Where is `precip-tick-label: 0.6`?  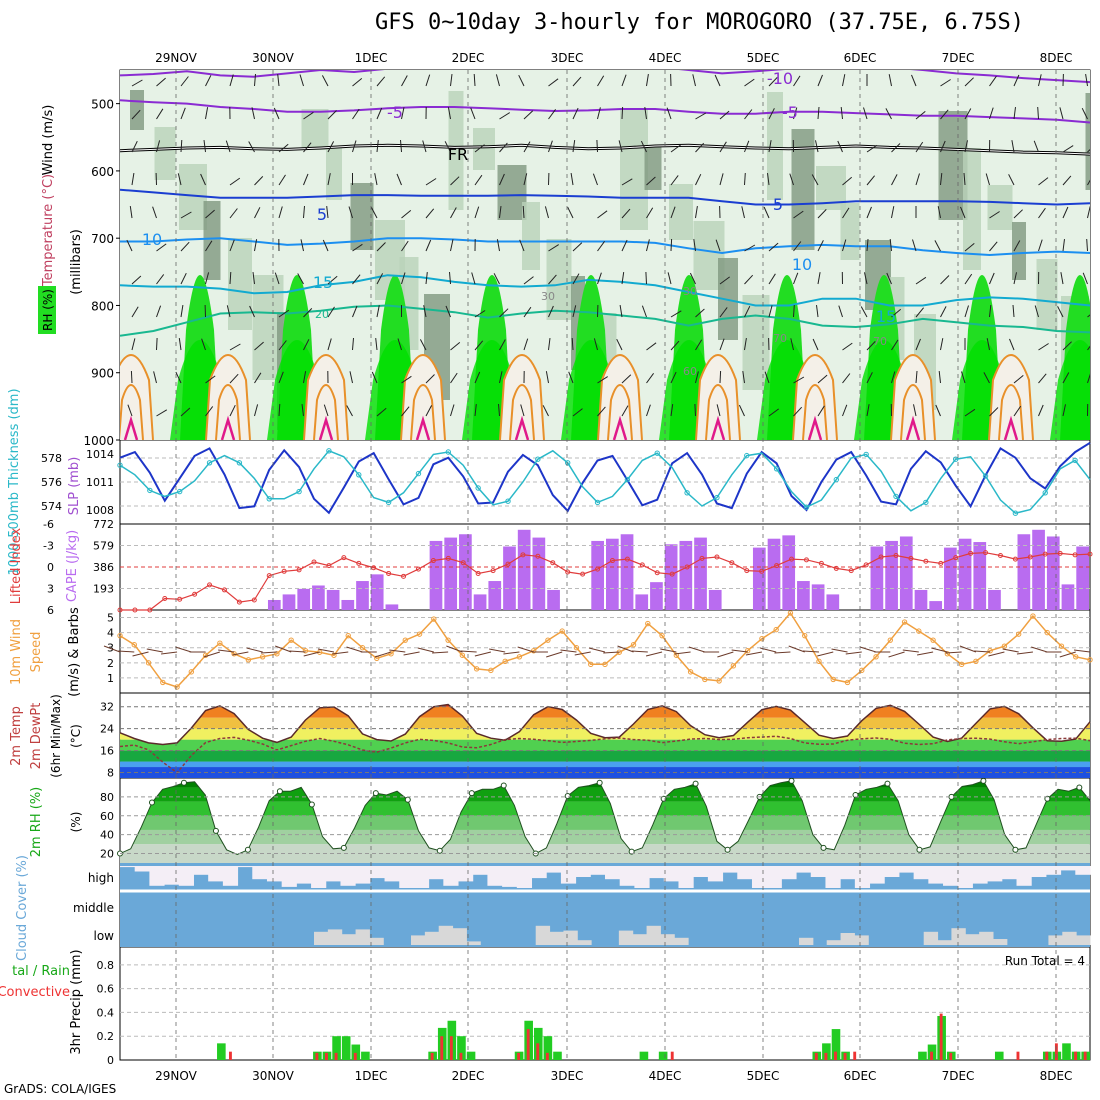
precip-tick-label: 0.6 is located at coordinates (106, 989).